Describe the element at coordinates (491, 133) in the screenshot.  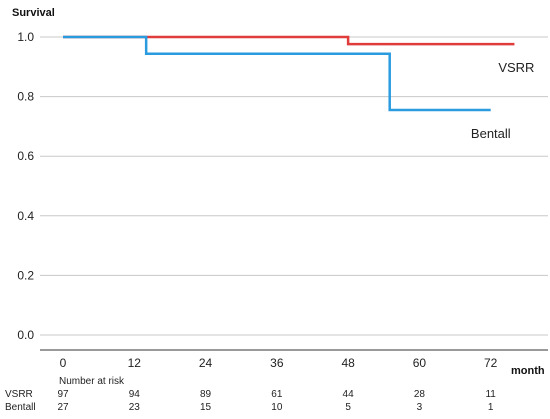
I see `series-label-bentall: Bentall` at that location.